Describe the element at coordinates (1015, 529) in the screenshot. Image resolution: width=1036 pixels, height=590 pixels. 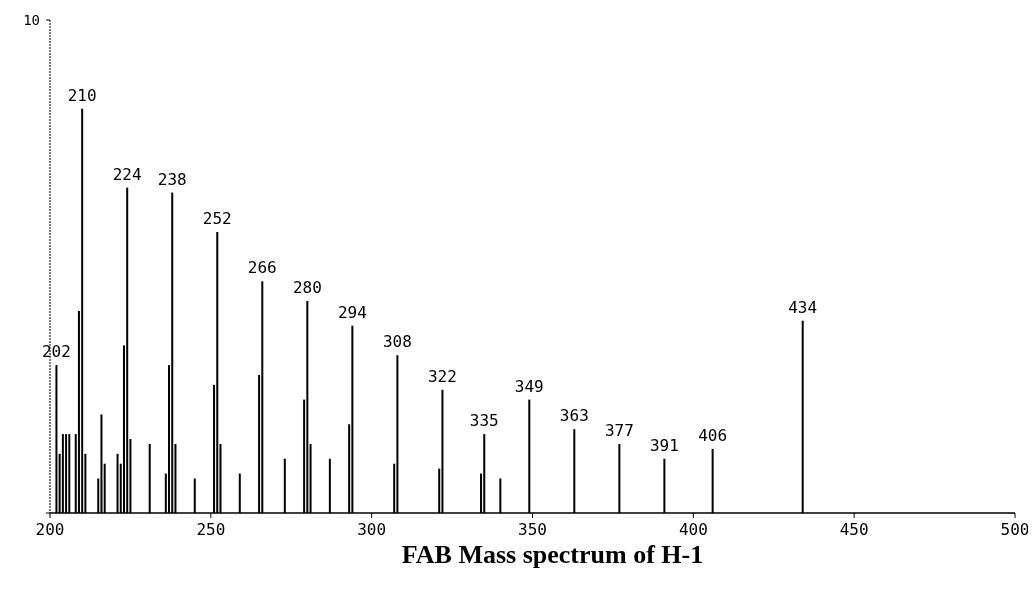
I see `x-tick-label: 500` at that location.